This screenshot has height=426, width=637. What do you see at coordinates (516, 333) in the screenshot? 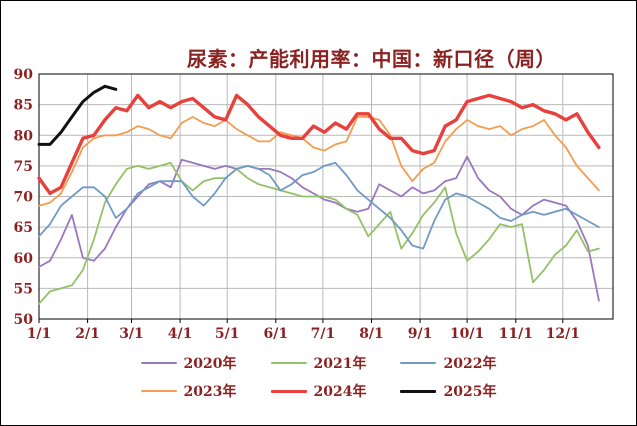
I see `x-tick-label: 11/1` at bounding box center [516, 333].